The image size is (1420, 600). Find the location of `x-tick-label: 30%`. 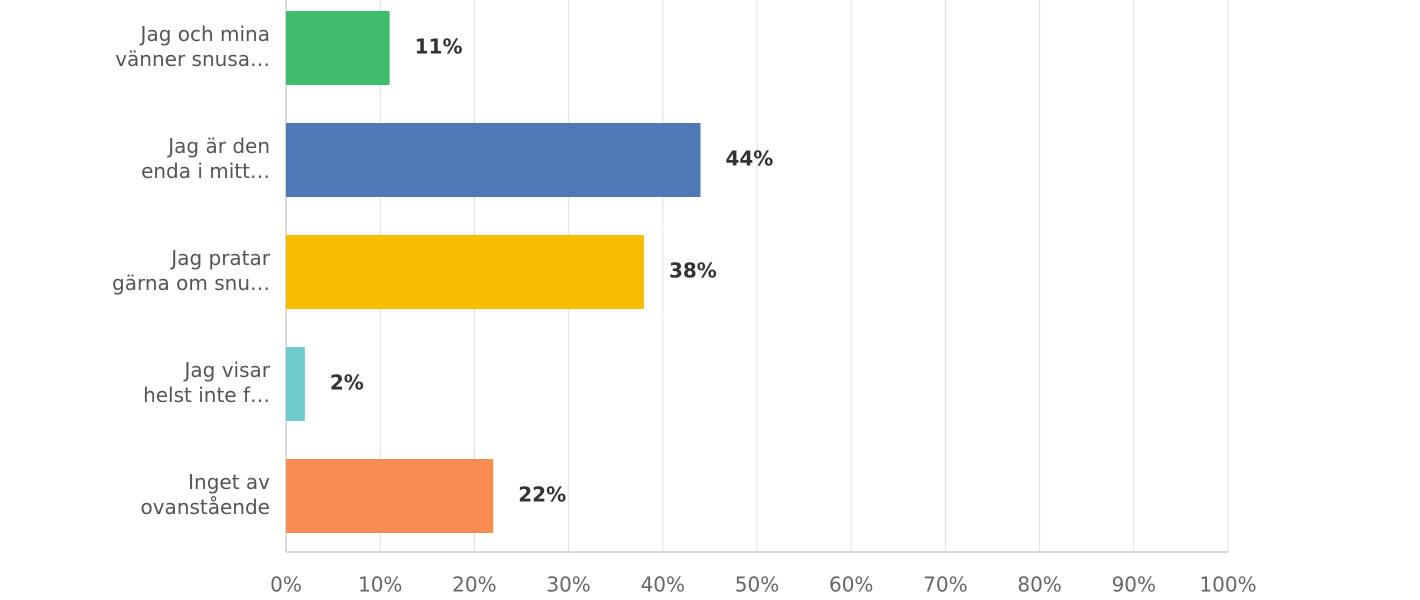

x-tick-label: 30% is located at coordinates (568, 585).